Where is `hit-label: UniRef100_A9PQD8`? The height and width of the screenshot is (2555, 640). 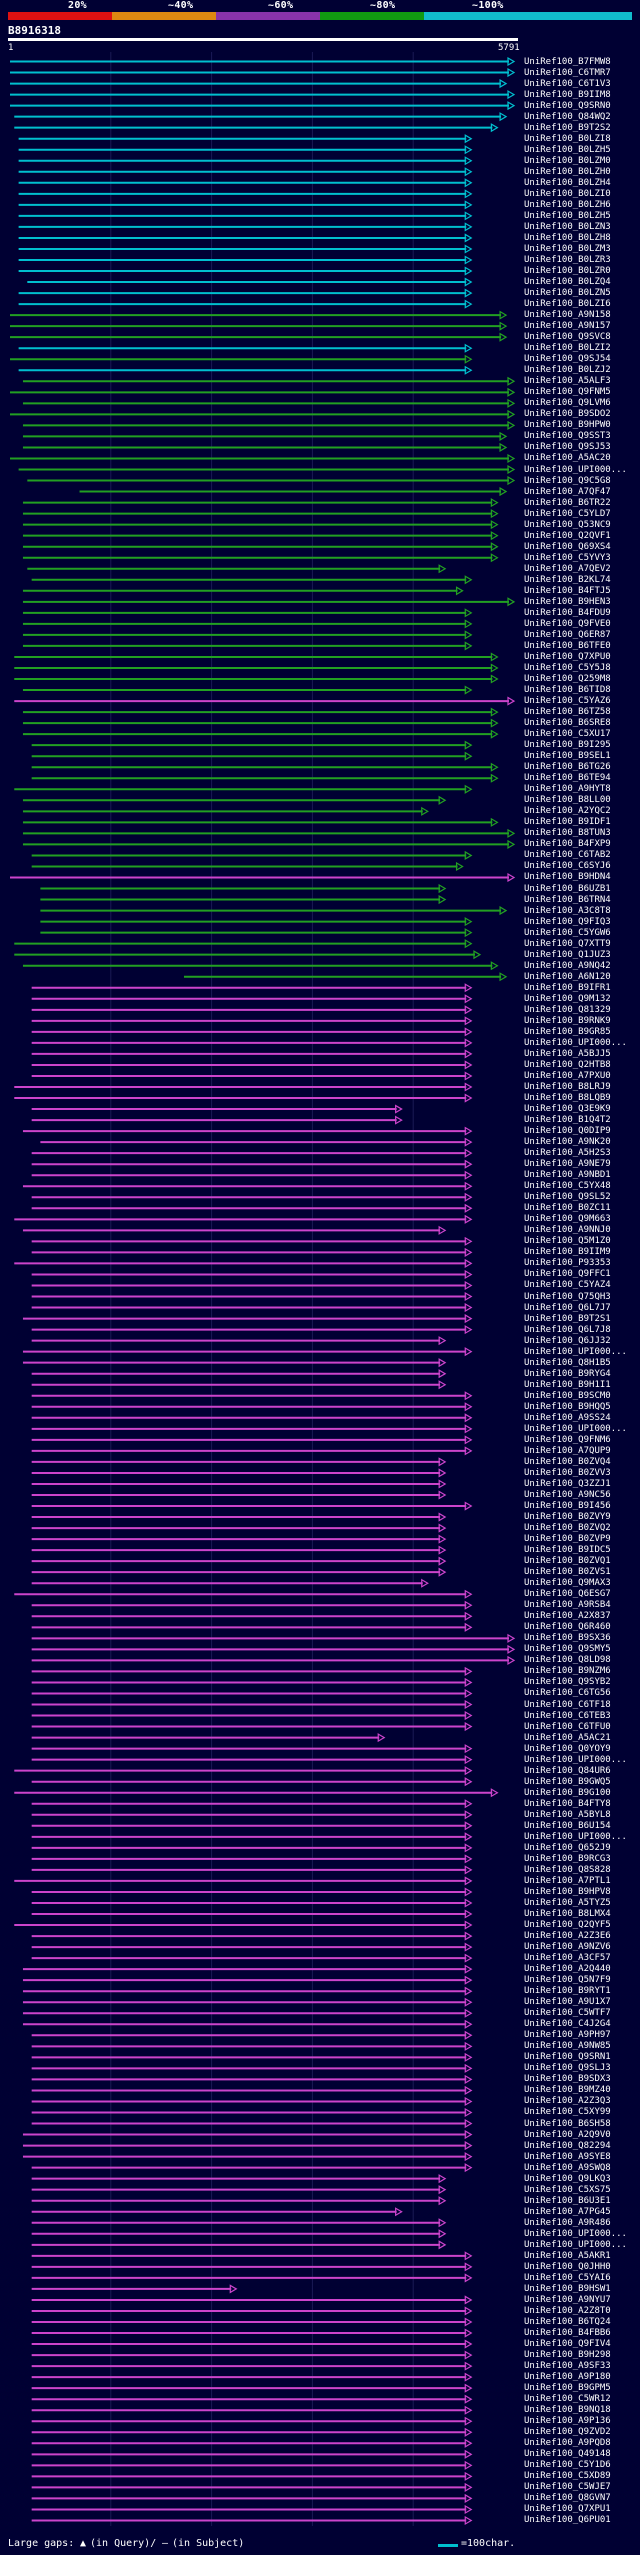 hit-label: UniRef100_A9PQD8 is located at coordinates (567, 2443).